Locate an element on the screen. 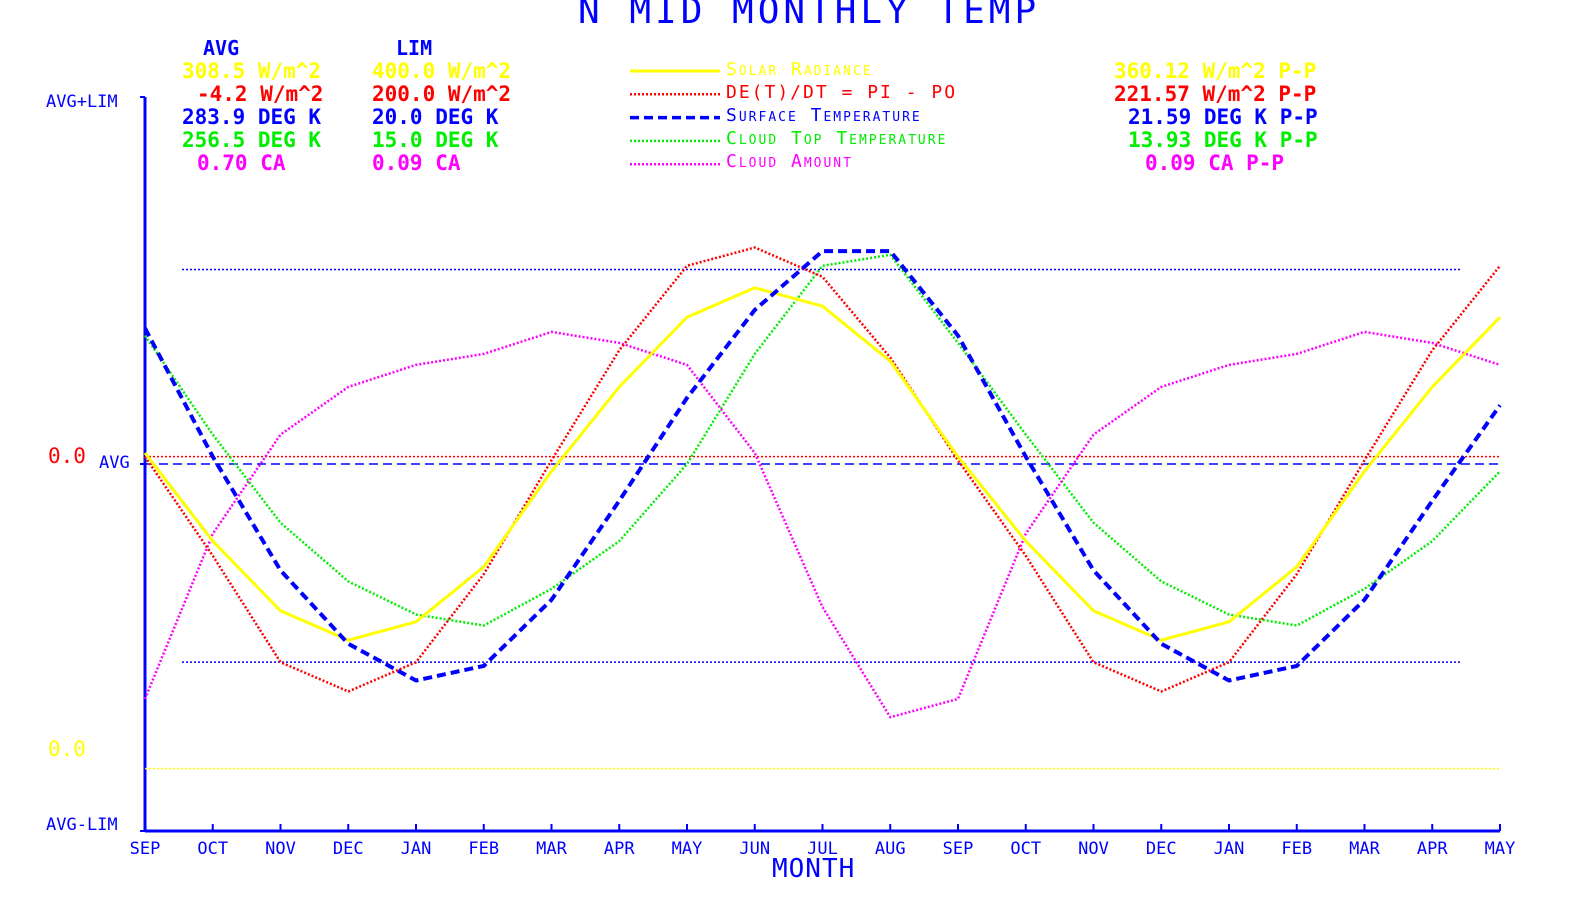 Image resolution: width=1591 pixels, height=898 pixels. legend-pp-surface: 21.59 DEG K P-P is located at coordinates (1223, 117).